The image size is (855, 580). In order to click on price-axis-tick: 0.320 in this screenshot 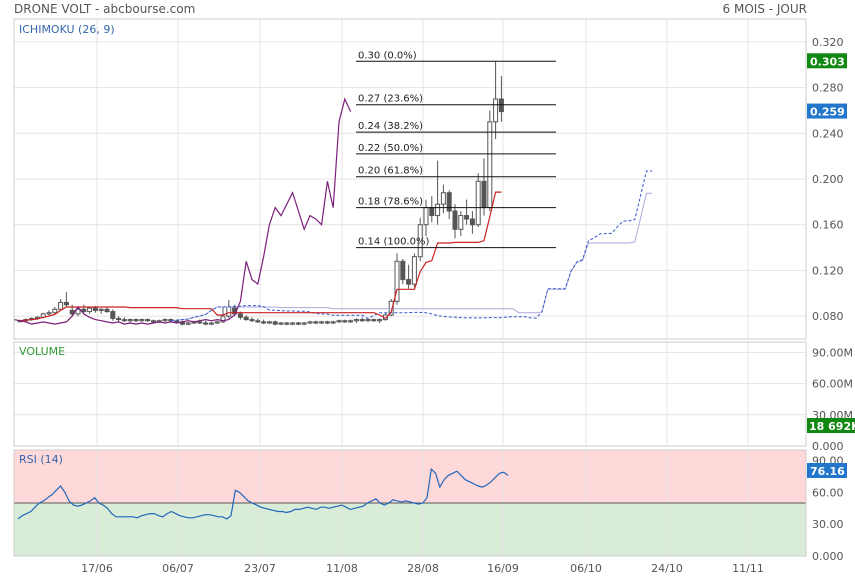, I will do `click(828, 42)`.